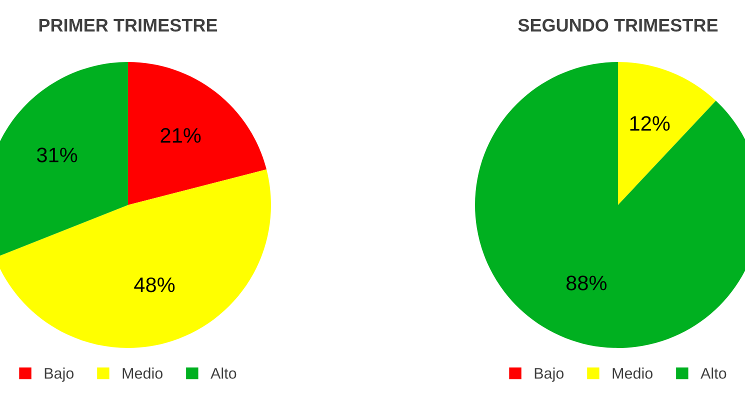 The height and width of the screenshot is (419, 745). I want to click on data-label: 12%, so click(650, 123).